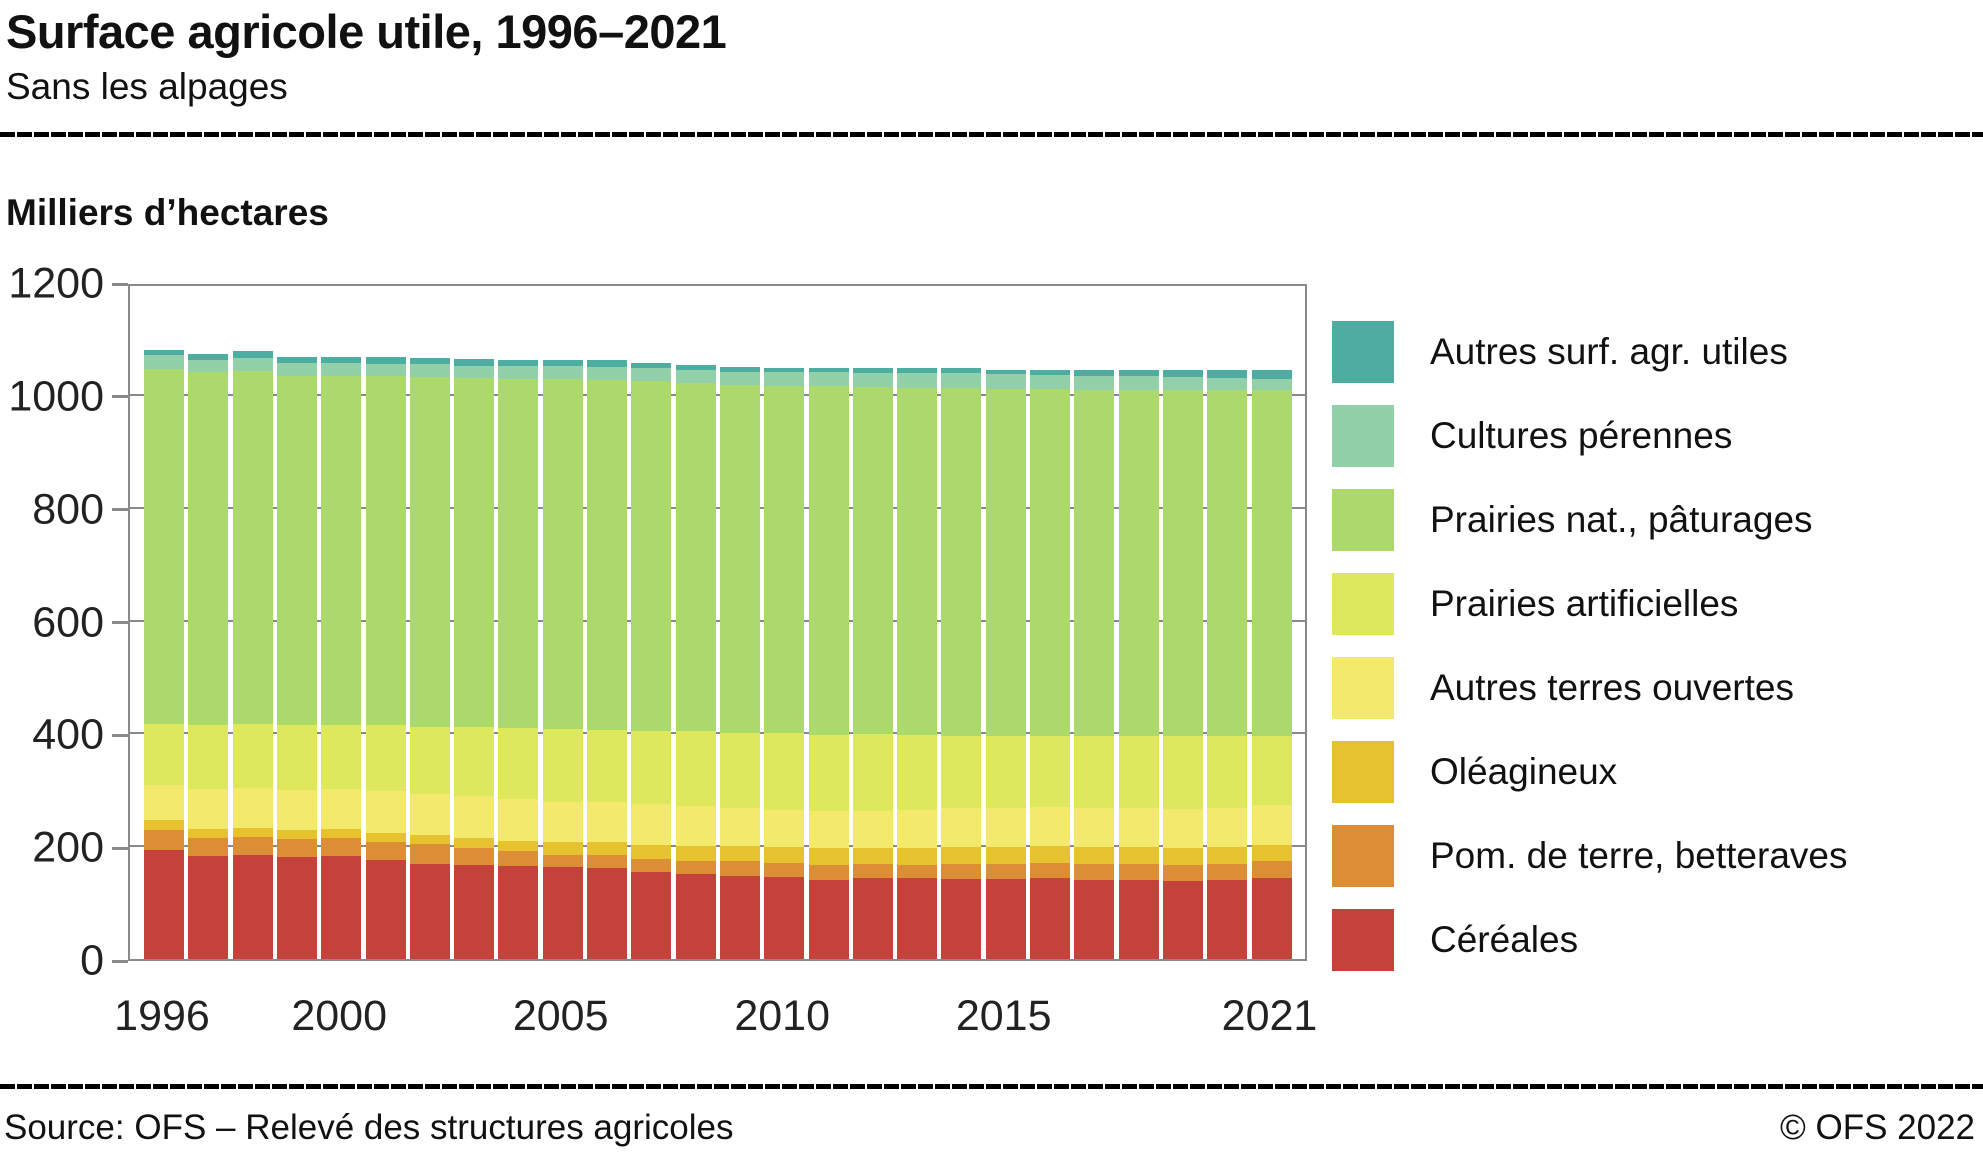 The width and height of the screenshot is (1983, 1161). What do you see at coordinates (1524, 771) in the screenshot?
I see `legend-label: Oléagineux` at bounding box center [1524, 771].